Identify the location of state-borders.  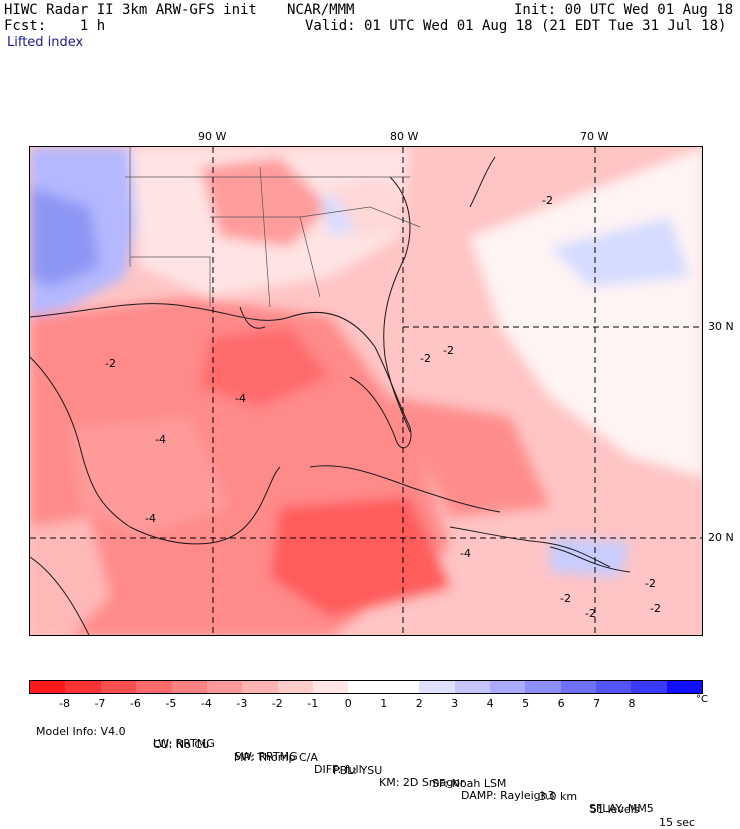
(273, 227).